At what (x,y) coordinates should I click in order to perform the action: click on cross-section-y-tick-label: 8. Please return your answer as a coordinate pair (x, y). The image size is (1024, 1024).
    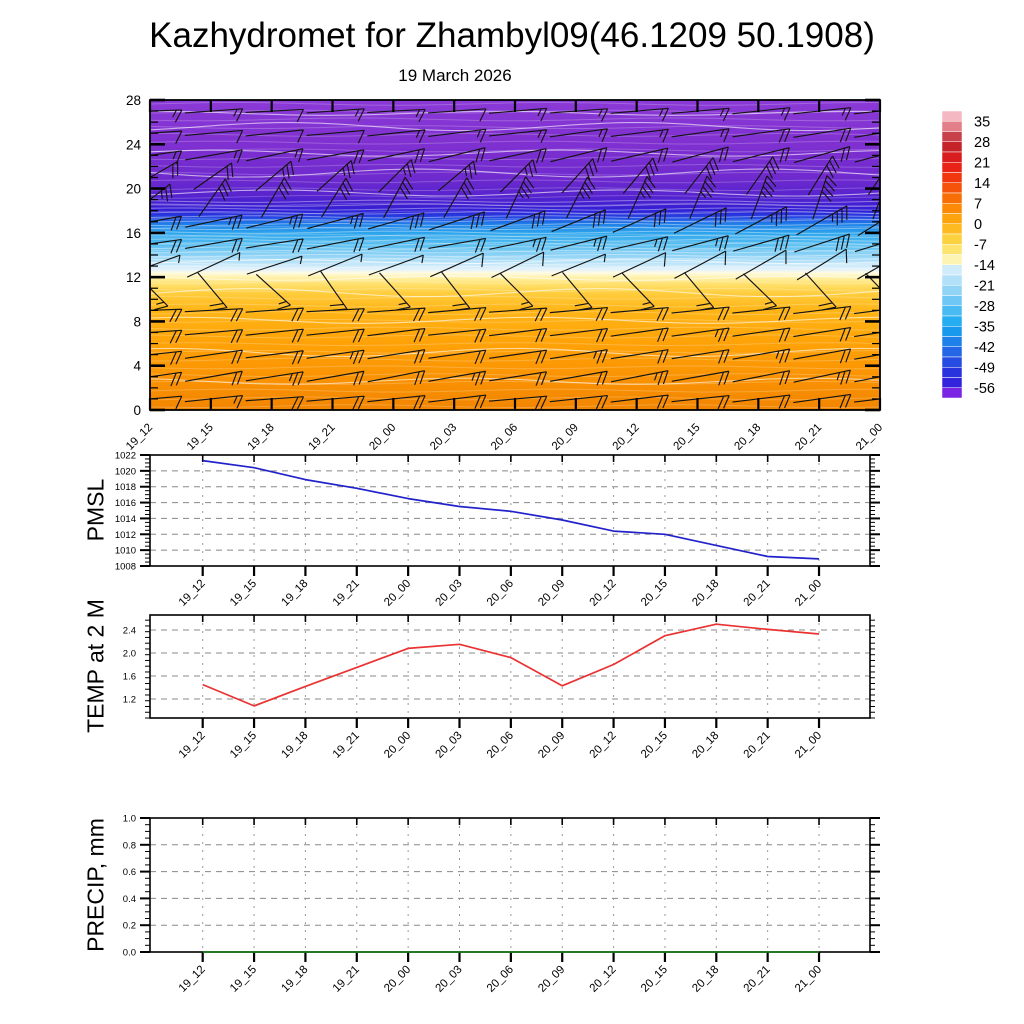
    Looking at the image, I should click on (137, 321).